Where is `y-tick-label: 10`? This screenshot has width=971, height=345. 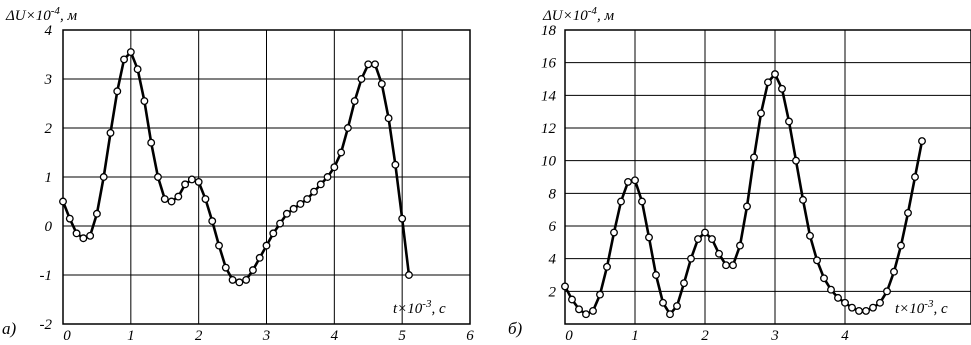
y-tick-label: 10 is located at coordinates (549, 162).